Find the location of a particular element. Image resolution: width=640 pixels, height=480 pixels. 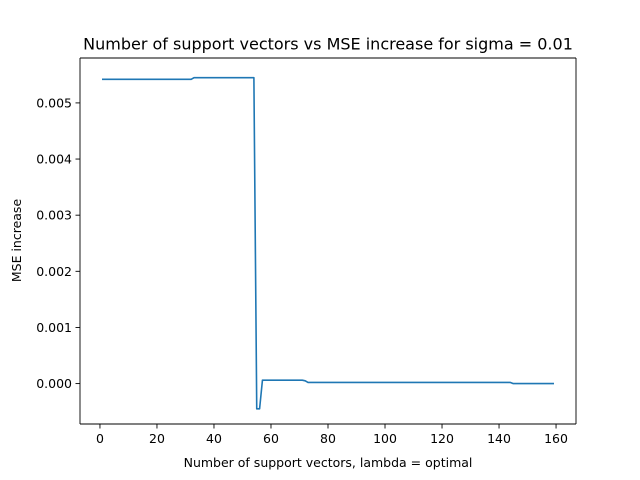

y-tick-label: 0.002 is located at coordinates (54, 271).